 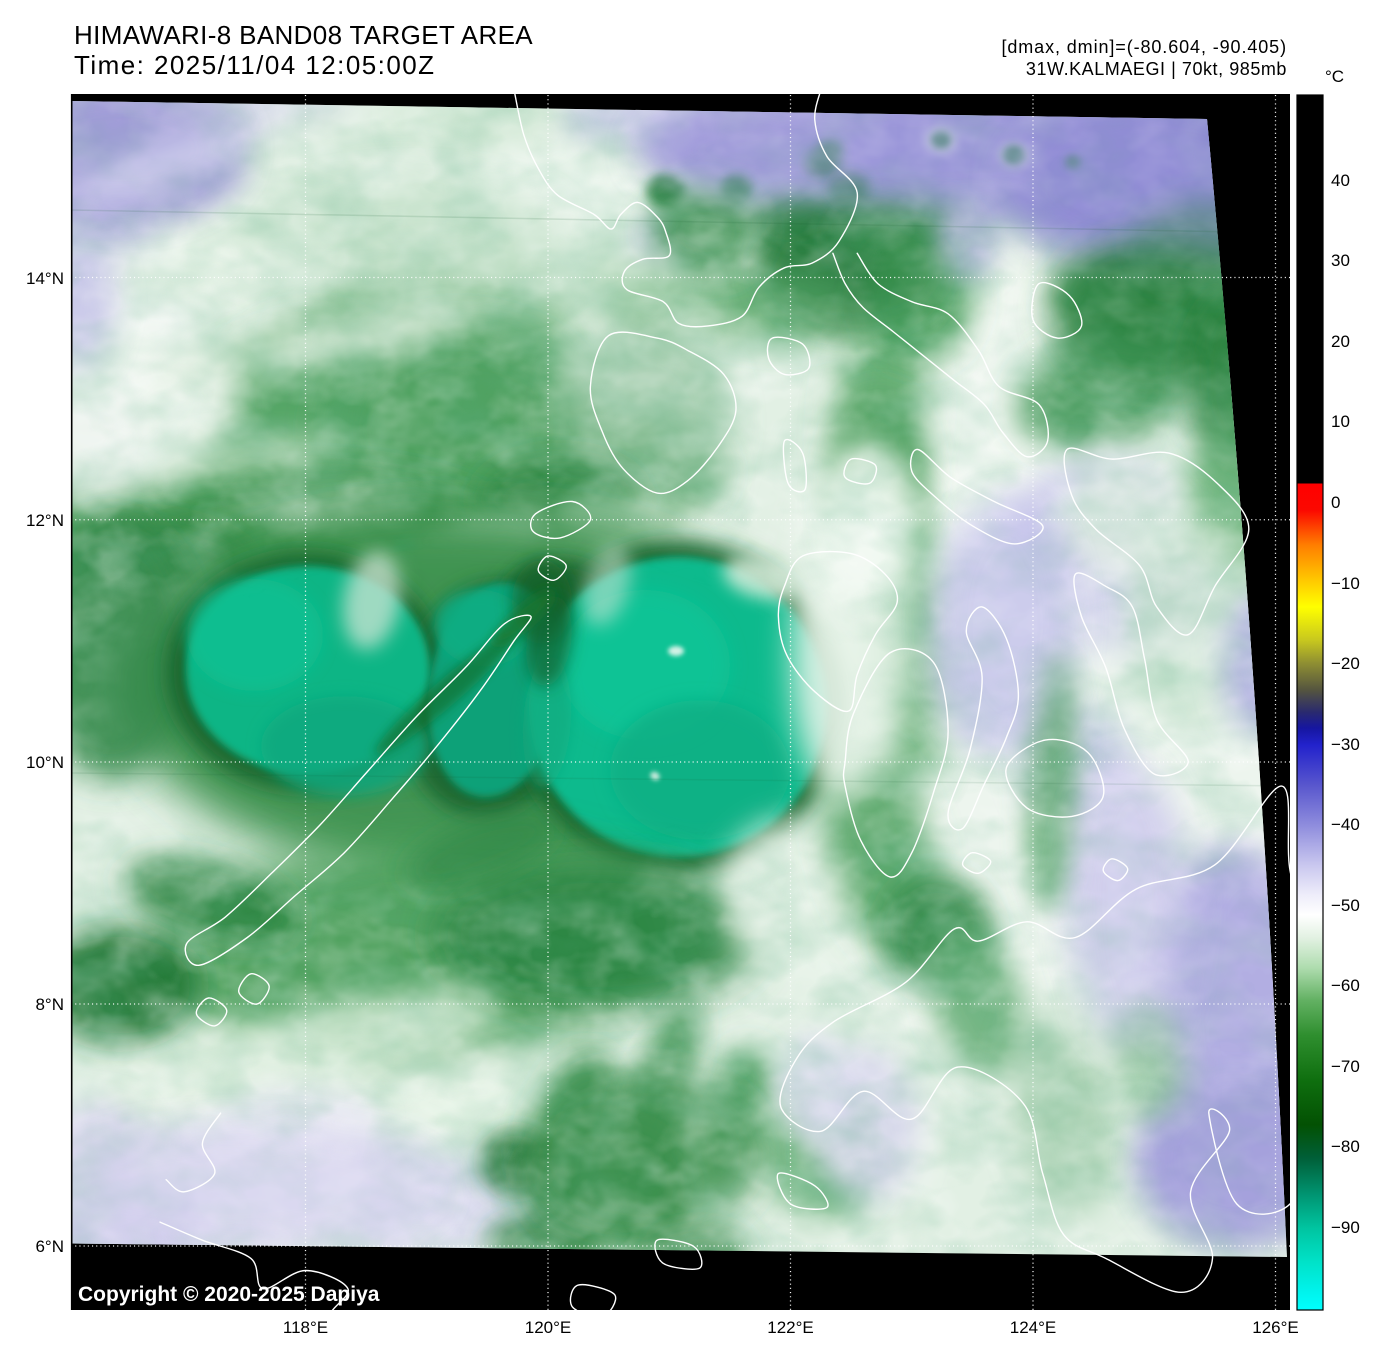 What do you see at coordinates (49, 1004) in the screenshot?
I see `svg-text: 8°N` at bounding box center [49, 1004].